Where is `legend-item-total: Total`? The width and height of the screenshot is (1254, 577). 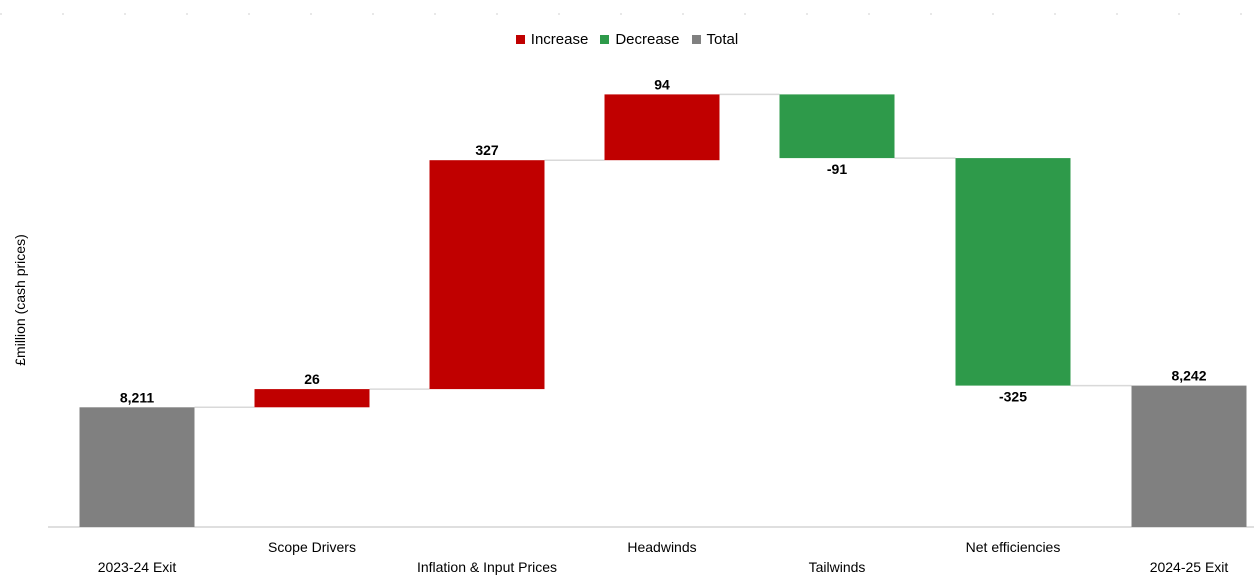 legend-item-total: Total is located at coordinates (715, 39).